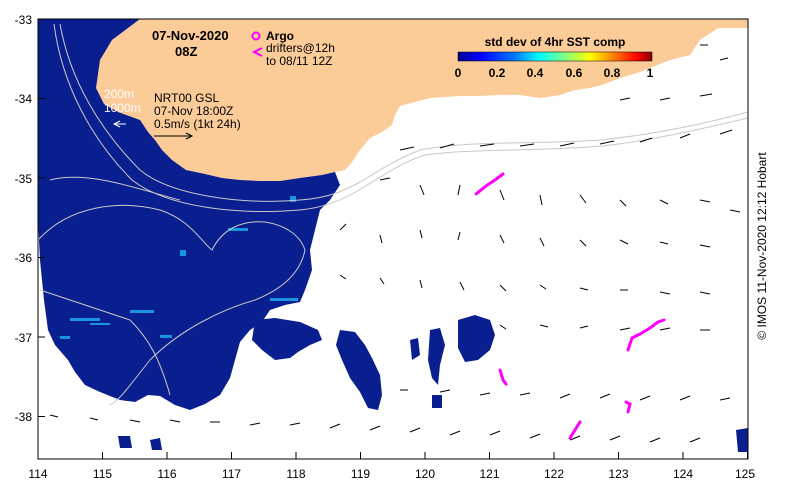 Image resolution: width=790 pixels, height=492 pixels. Describe the element at coordinates (295, 474) in the screenshot. I see `x-tick-label: 118` at that location.